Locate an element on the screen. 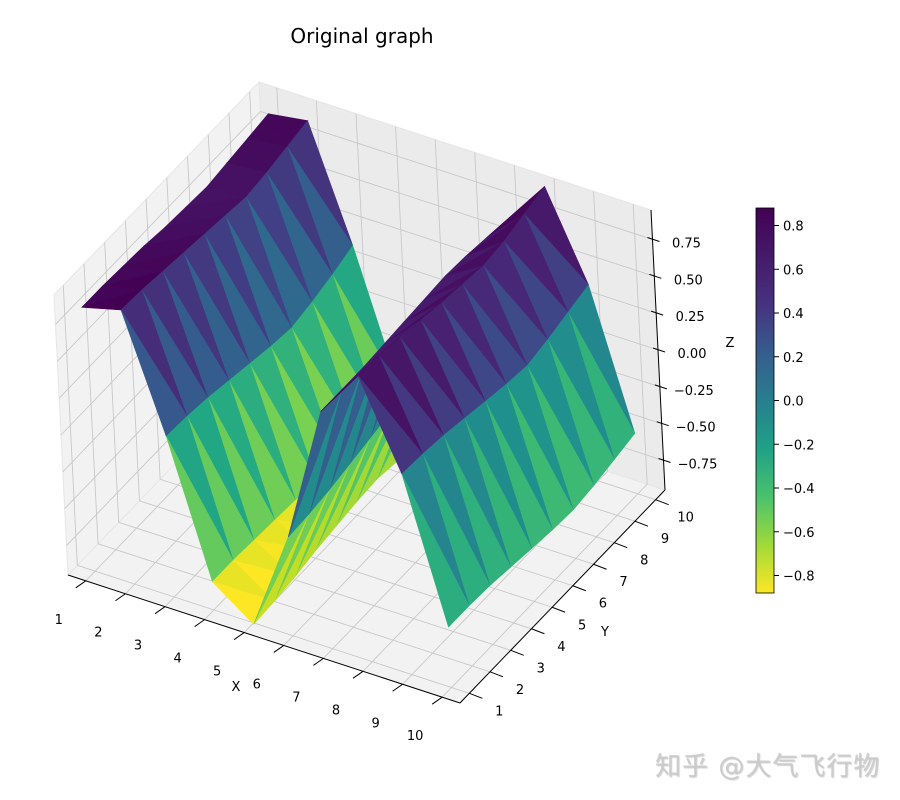 The width and height of the screenshot is (900, 800). y-tick-label: 7 is located at coordinates (623, 582).